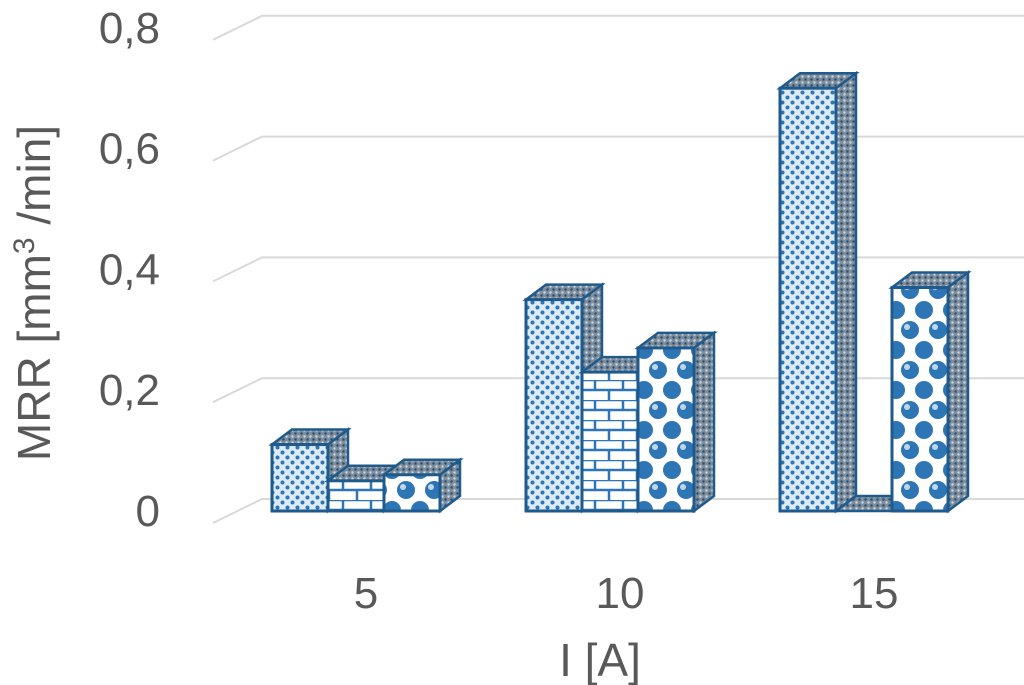 The image size is (1024, 685). Describe the element at coordinates (129, 28) in the screenshot. I see `y-tick-label: 0,8` at that location.